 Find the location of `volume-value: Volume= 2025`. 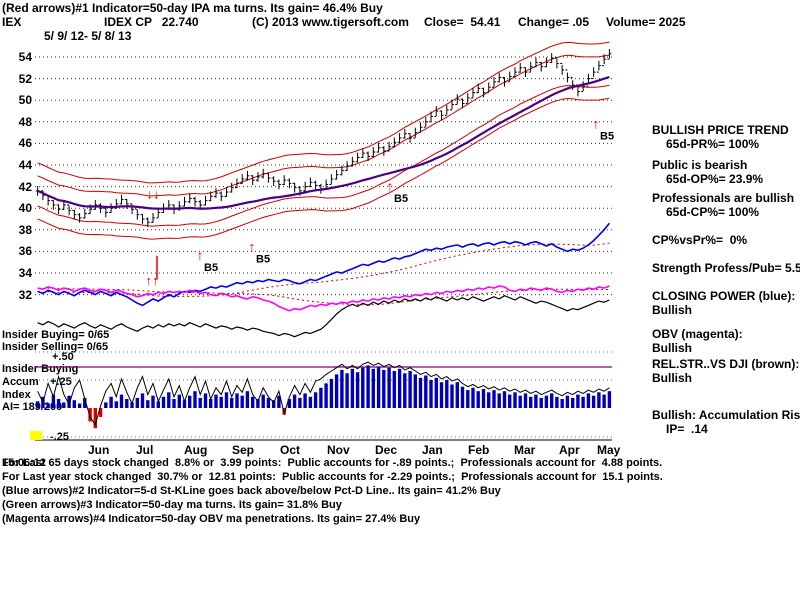

volume-value: Volume= 2025 is located at coordinates (646, 22).